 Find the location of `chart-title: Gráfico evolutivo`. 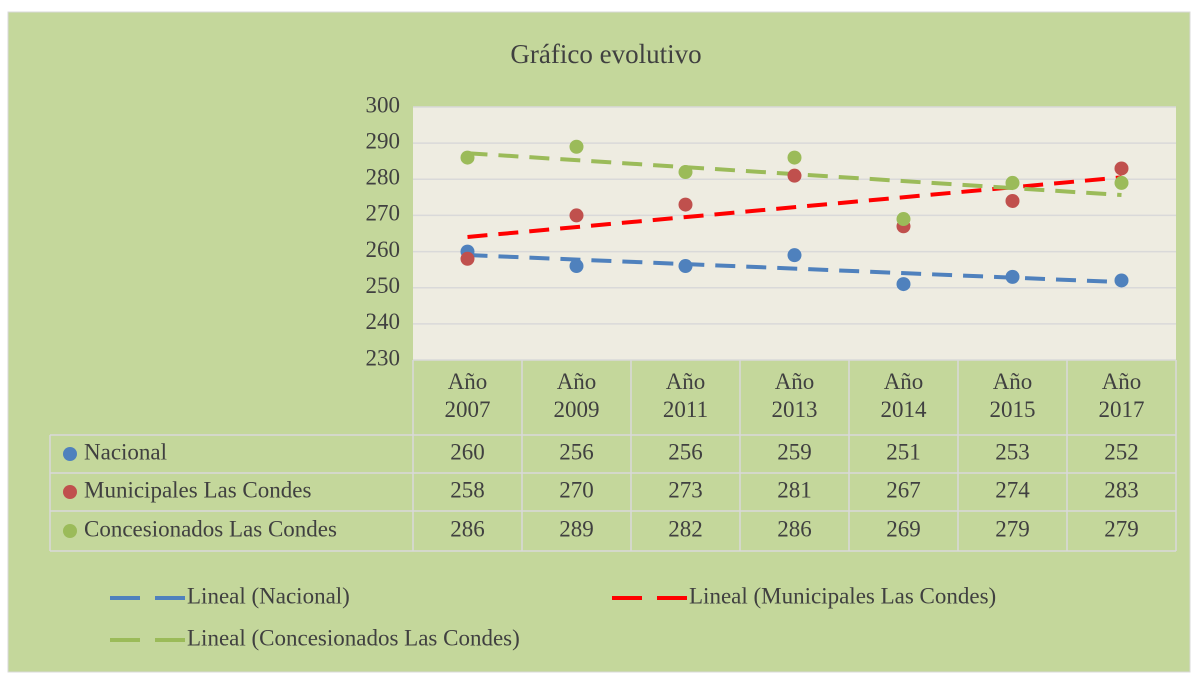

chart-title: Gráfico evolutivo is located at coordinates (605, 54).